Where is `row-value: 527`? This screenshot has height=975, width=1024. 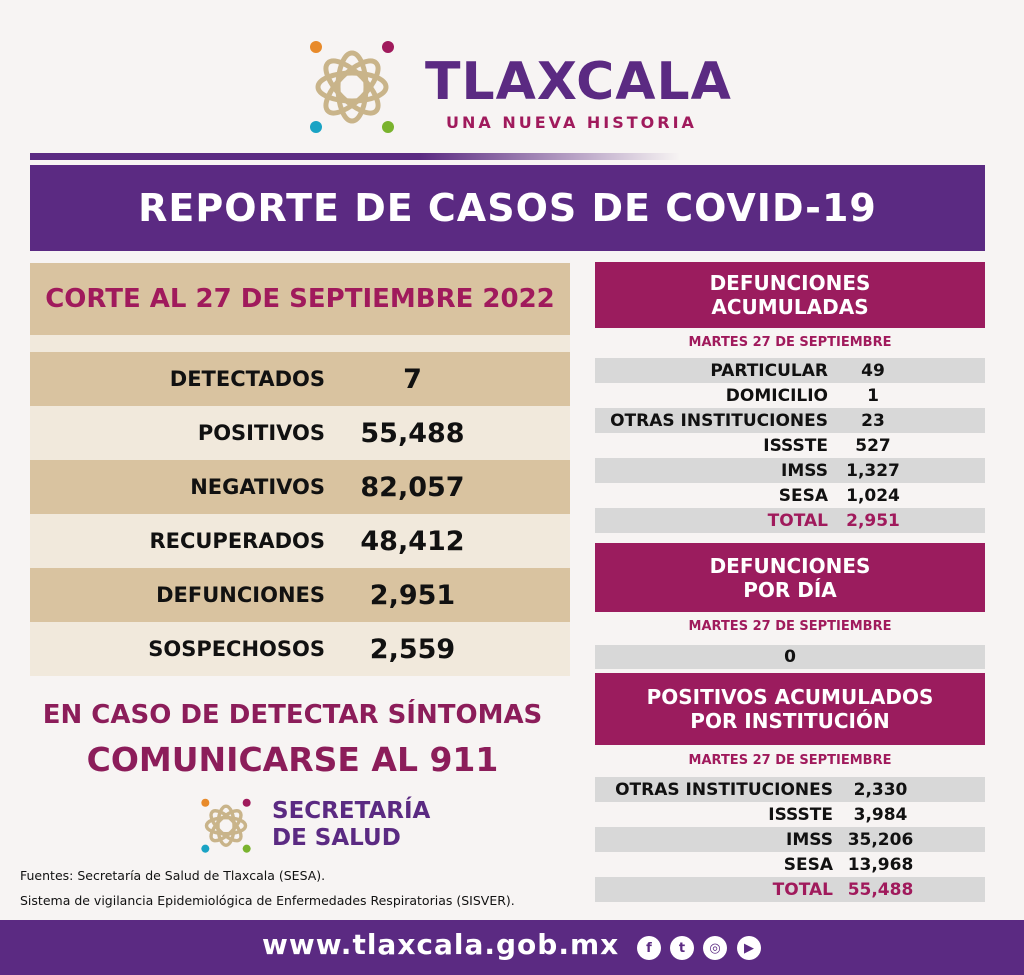 row-value: 527 is located at coordinates (873, 445).